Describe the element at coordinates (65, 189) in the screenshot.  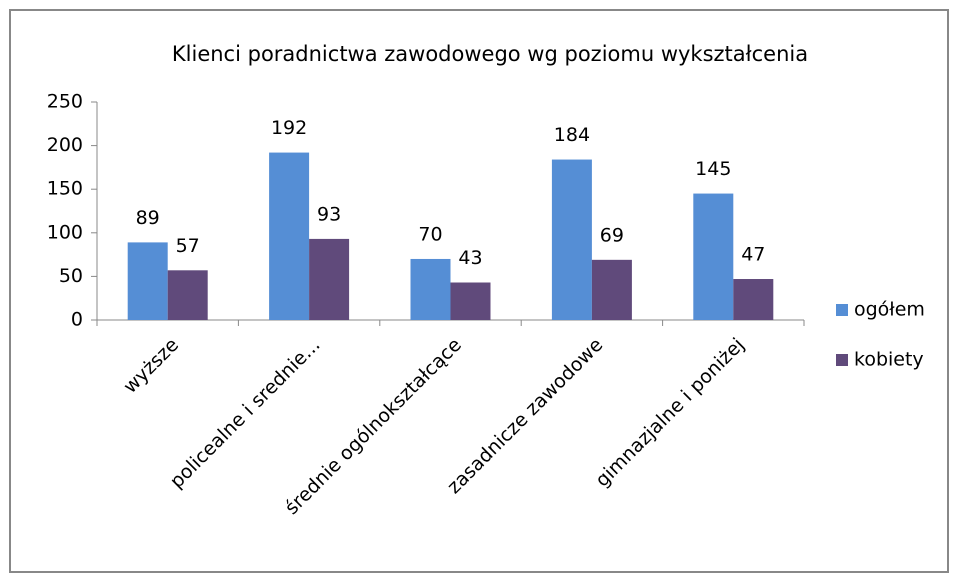
I see `y-tick-label: 150` at that location.